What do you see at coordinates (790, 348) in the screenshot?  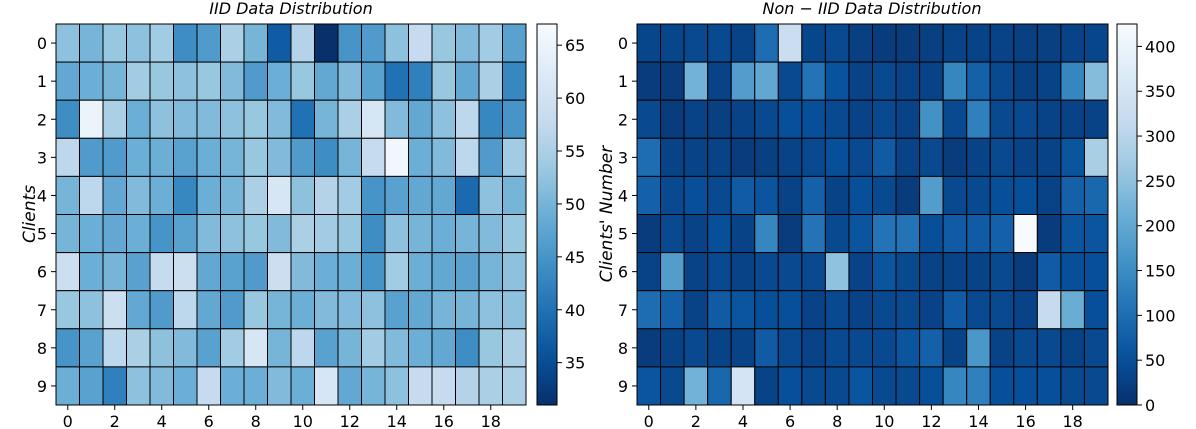 I see `non-iid-cell-r8-c6` at bounding box center [790, 348].